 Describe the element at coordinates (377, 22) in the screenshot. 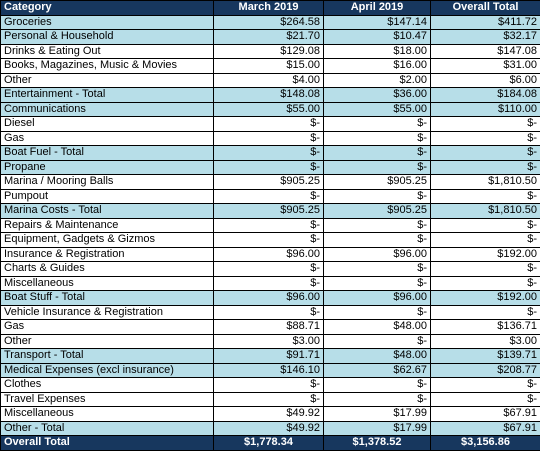

I see `amount-cell: $147.14` at that location.